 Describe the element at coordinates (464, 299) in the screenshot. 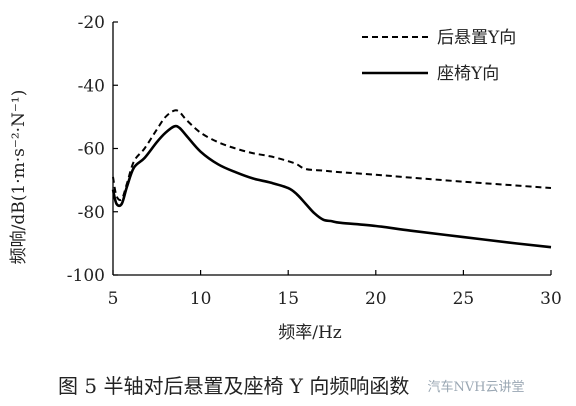

I see `x-tick-label: 25` at that location.